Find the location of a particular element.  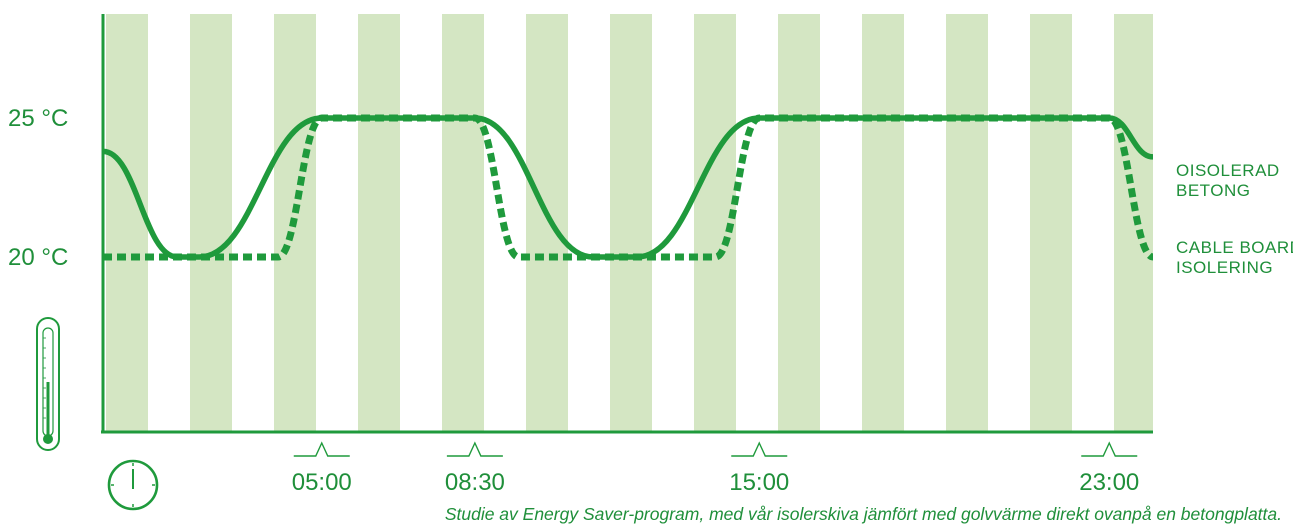

y-tick-label: 20 °C is located at coordinates (38, 257).